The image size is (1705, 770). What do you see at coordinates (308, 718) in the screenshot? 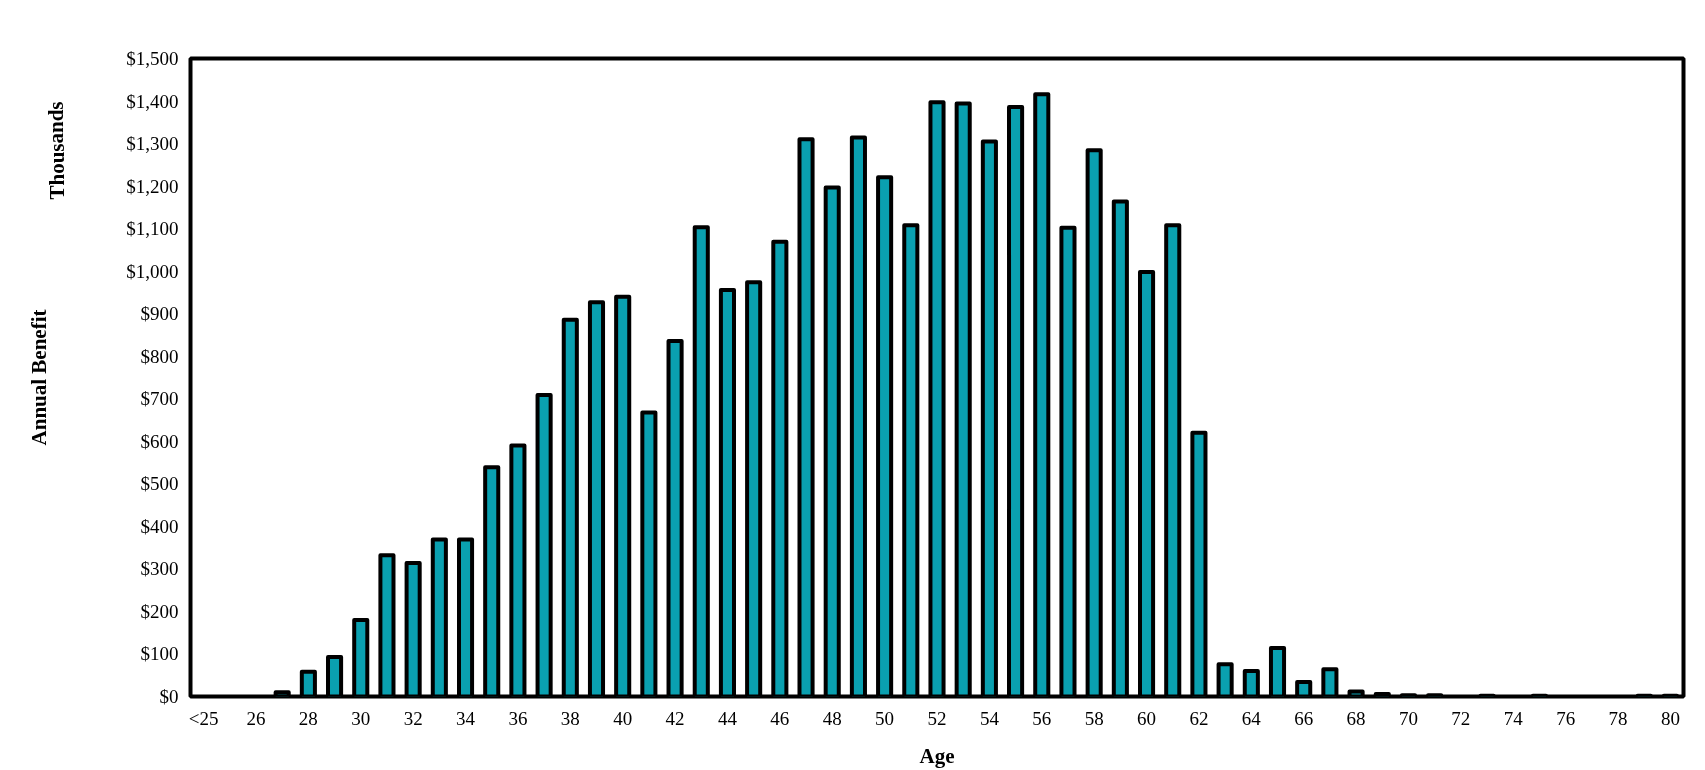
I see `x-tick-label: 28` at bounding box center [308, 718].